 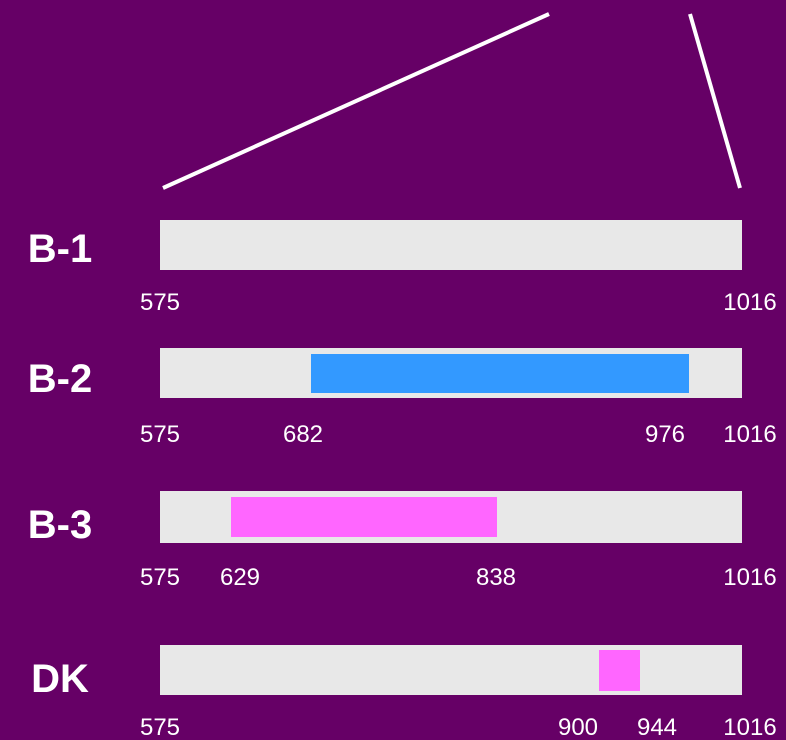 What do you see at coordinates (60, 249) in the screenshot?
I see `row-label-b1: B-1` at bounding box center [60, 249].